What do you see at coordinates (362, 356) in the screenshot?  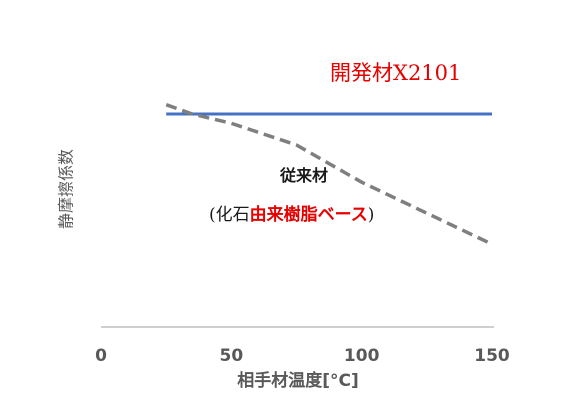 I see `x-tick-label: 100` at bounding box center [362, 356].